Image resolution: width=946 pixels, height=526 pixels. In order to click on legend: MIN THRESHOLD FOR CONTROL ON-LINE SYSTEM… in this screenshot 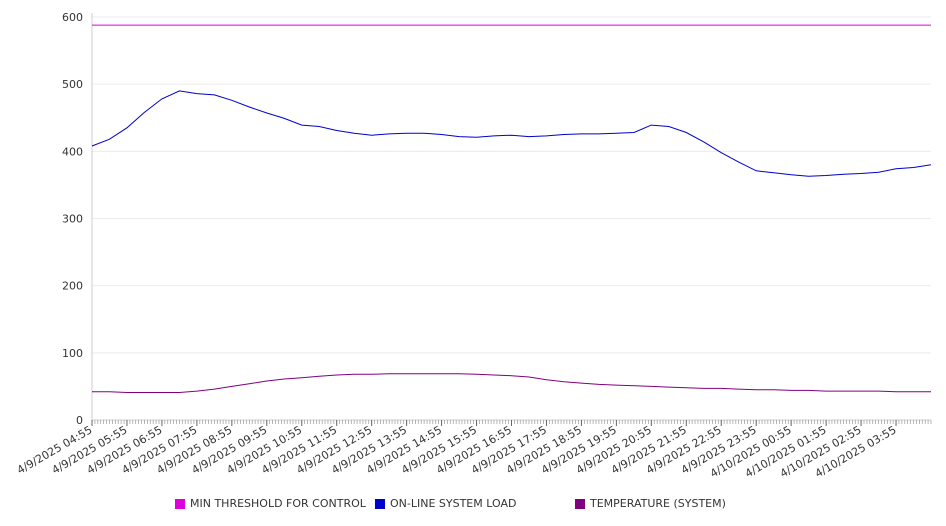, I will do `click(473, 506)`.